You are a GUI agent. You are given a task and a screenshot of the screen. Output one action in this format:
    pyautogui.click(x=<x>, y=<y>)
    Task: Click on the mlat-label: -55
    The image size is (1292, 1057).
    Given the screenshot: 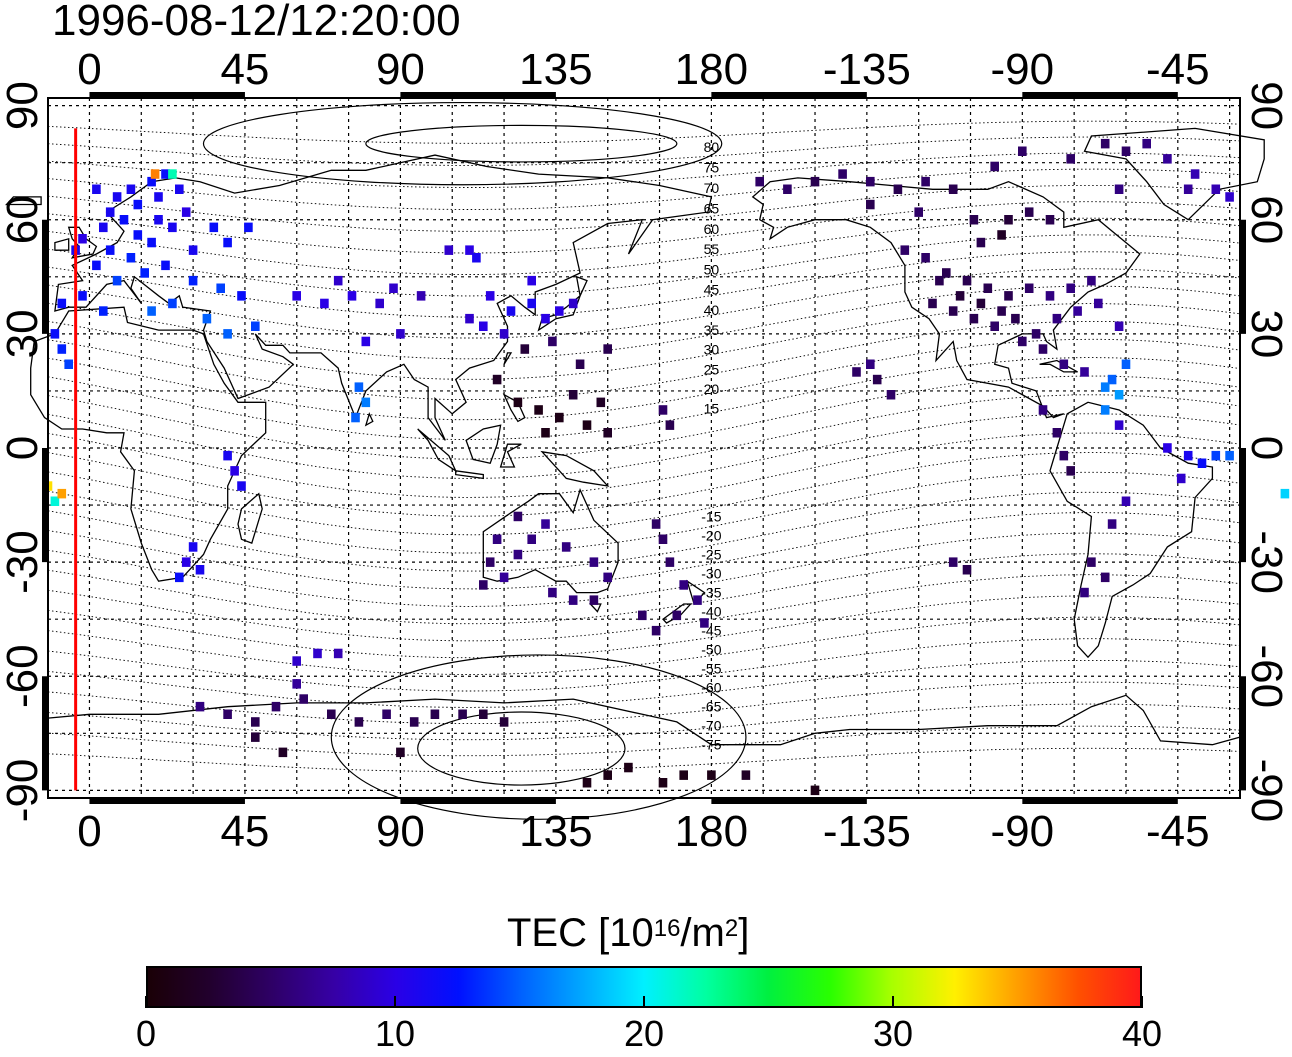 What is the action you would take?
    pyautogui.click(x=711, y=669)
    